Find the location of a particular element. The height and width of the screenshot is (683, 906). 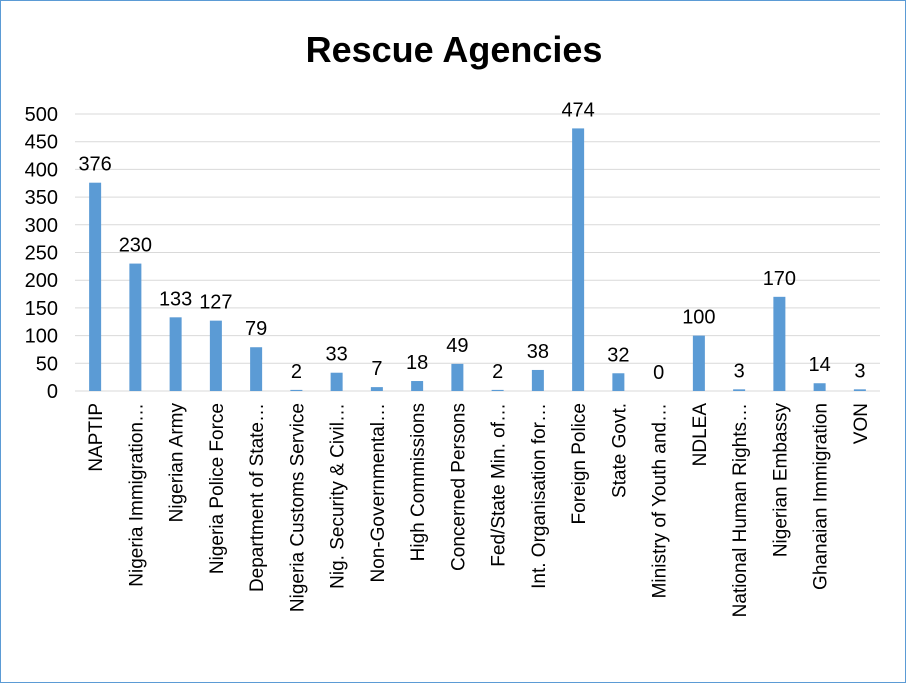

x-tick-label: Nigerian Army is located at coordinates (177, 463).